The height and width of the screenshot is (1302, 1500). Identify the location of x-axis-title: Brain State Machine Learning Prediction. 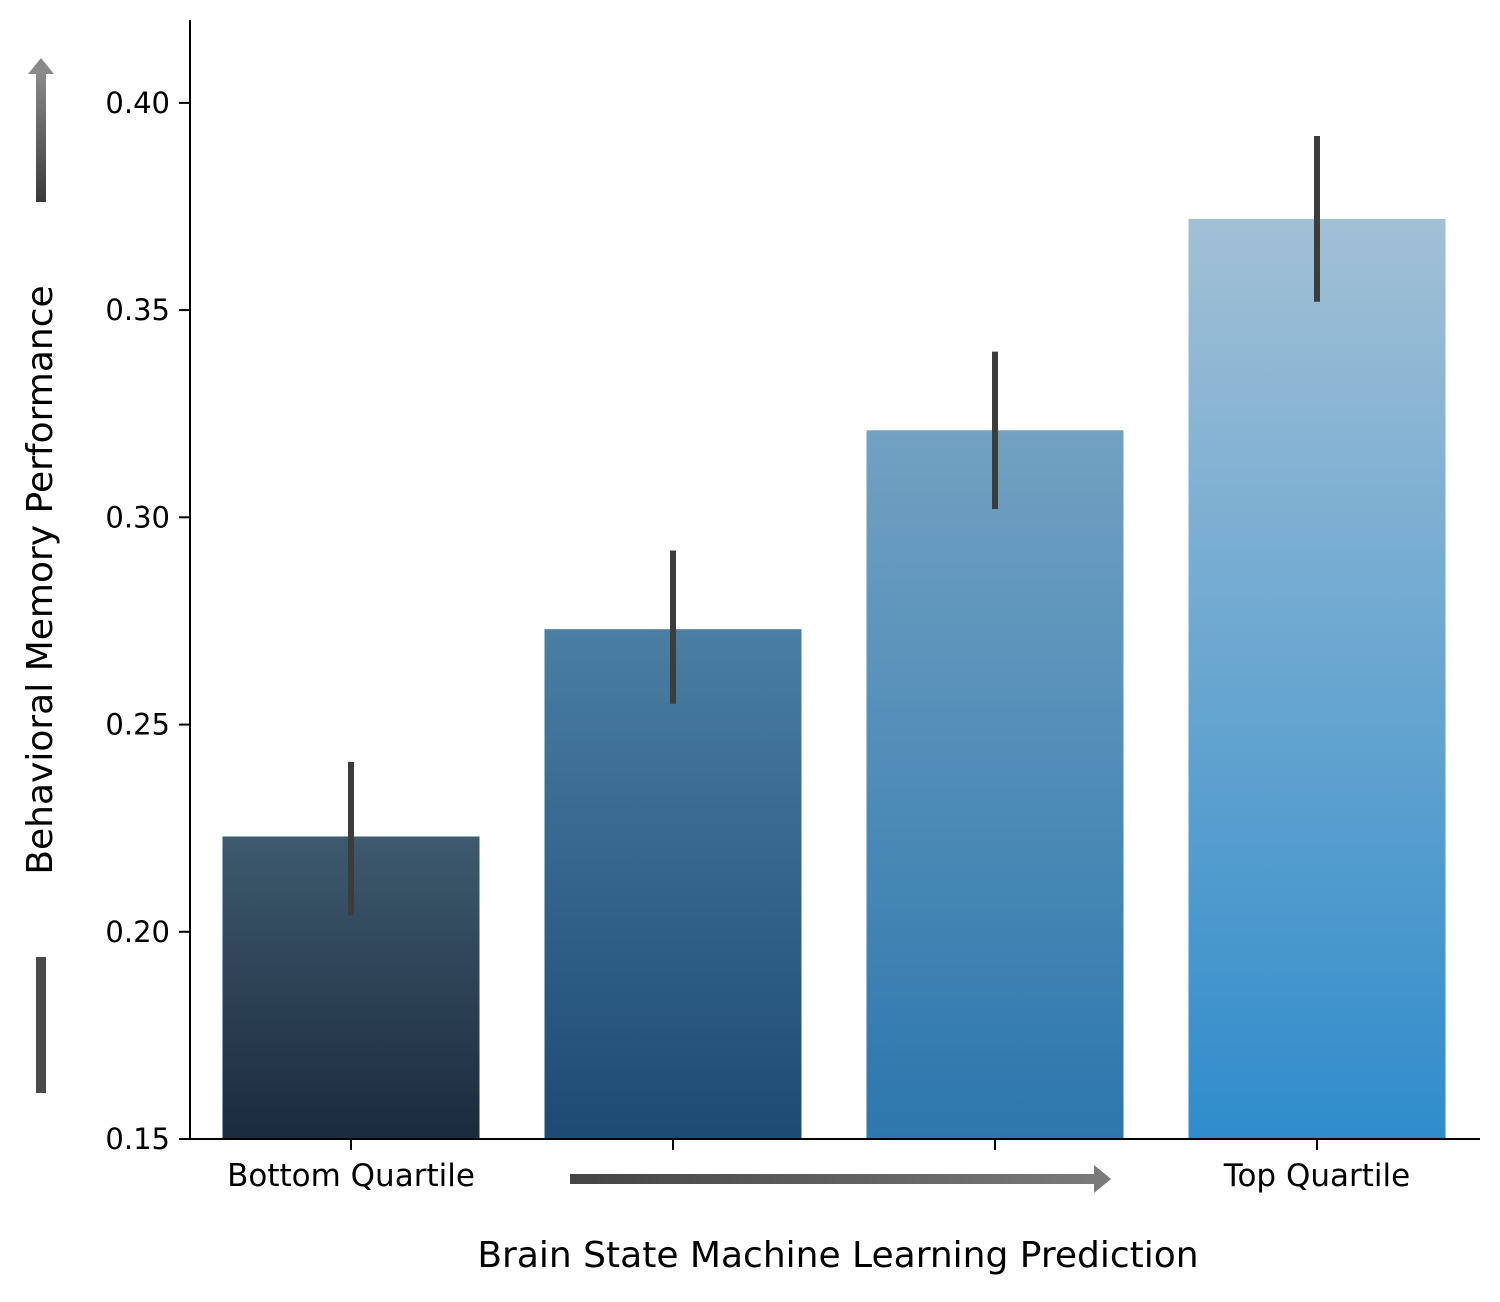
(837, 1255).